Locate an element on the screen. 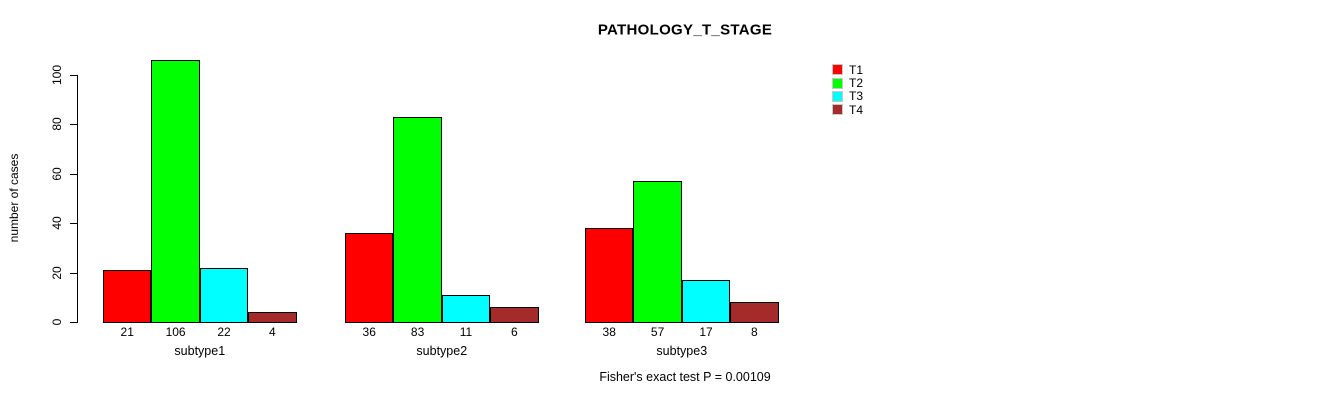 This screenshot has width=1340, height=400. legend-entry-t1: T1 is located at coordinates (847, 69).